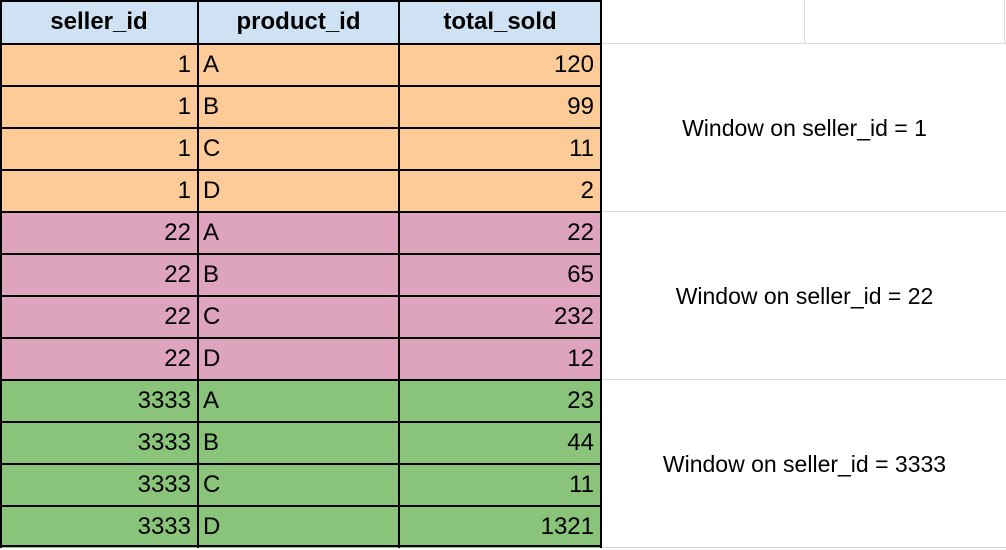 The width and height of the screenshot is (1006, 550). Describe the element at coordinates (298, 22) in the screenshot. I see `column-header-product-id: product_id` at that location.